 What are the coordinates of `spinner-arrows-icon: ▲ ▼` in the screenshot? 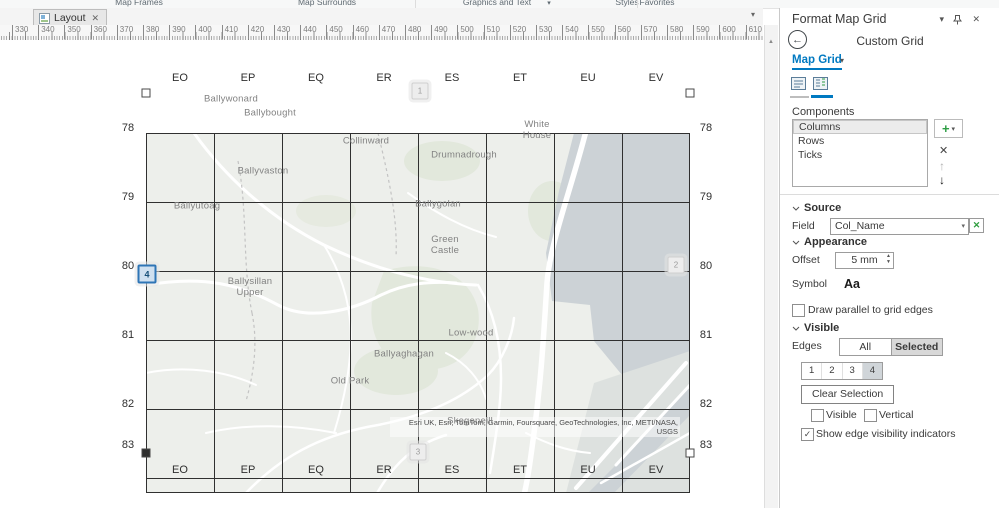 It's located at (888, 259).